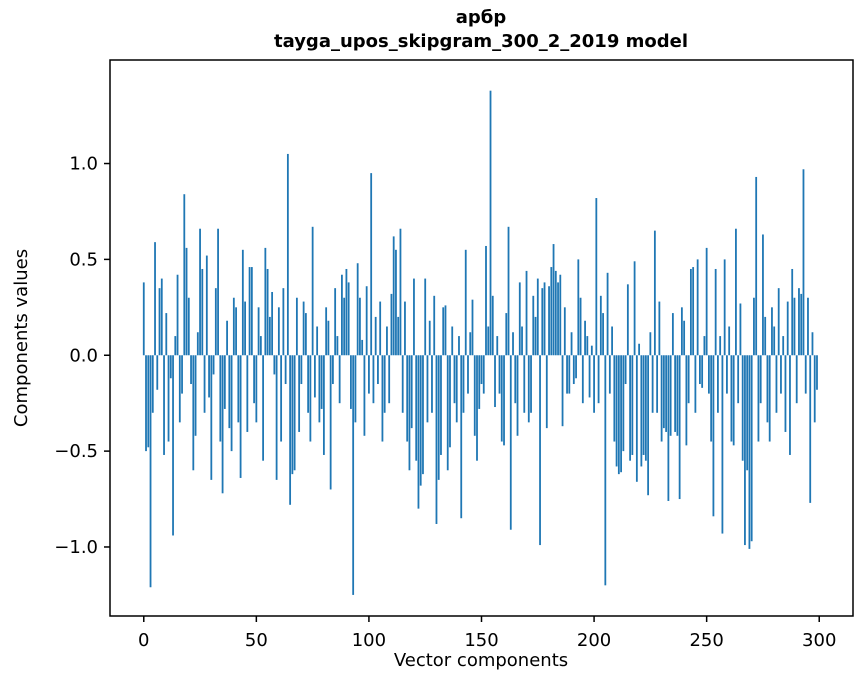 The width and height of the screenshot is (867, 696). I want to click on y-tick-label-0.5: 0.5, so click(83, 259).